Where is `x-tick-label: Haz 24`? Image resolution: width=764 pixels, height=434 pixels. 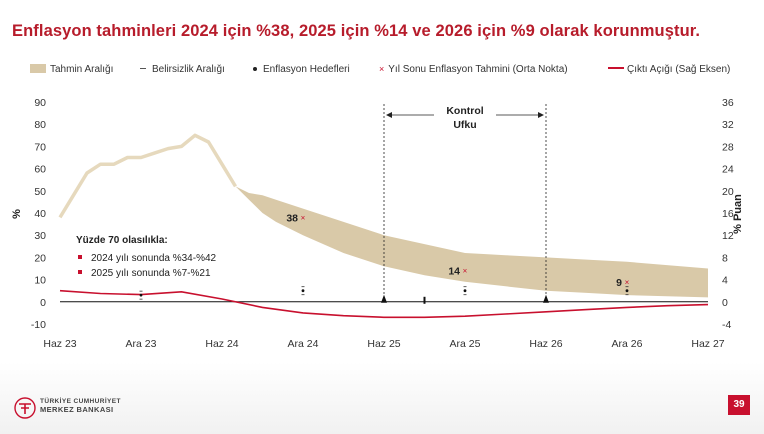
x-tick-label: Haz 24 is located at coordinates (221, 344).